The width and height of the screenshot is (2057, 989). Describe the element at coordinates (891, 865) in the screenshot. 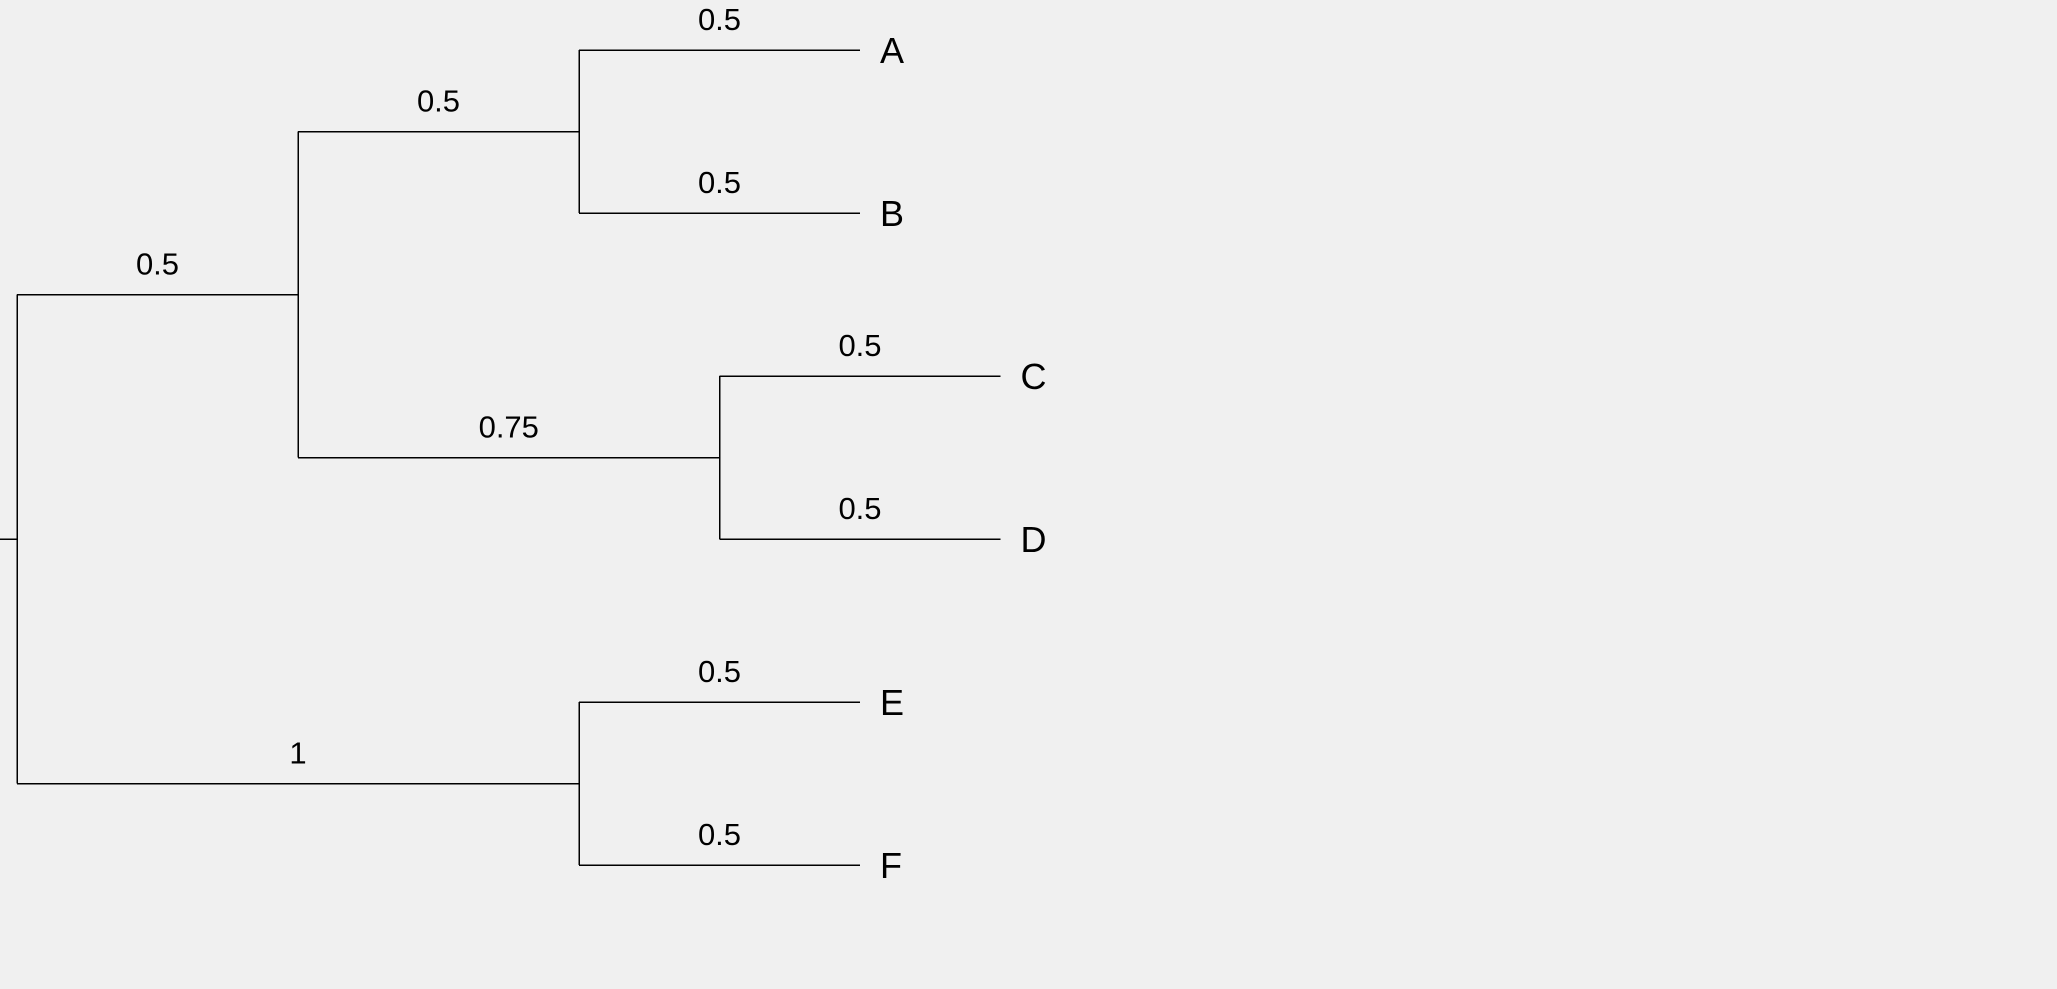

I see `leaf-label-f: F` at that location.